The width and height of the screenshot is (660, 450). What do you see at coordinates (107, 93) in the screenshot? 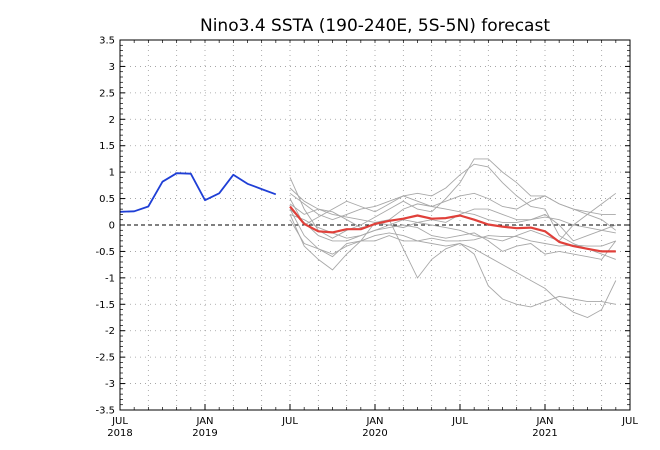
I see `y-tick-label: 2.5` at bounding box center [107, 93].